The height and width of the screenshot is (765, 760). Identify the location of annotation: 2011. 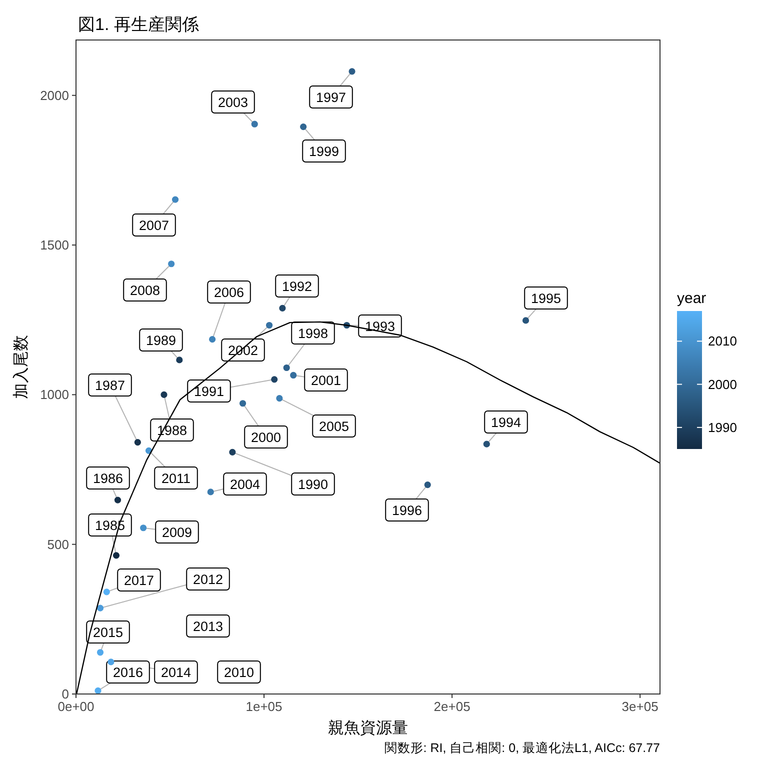
(176, 478).